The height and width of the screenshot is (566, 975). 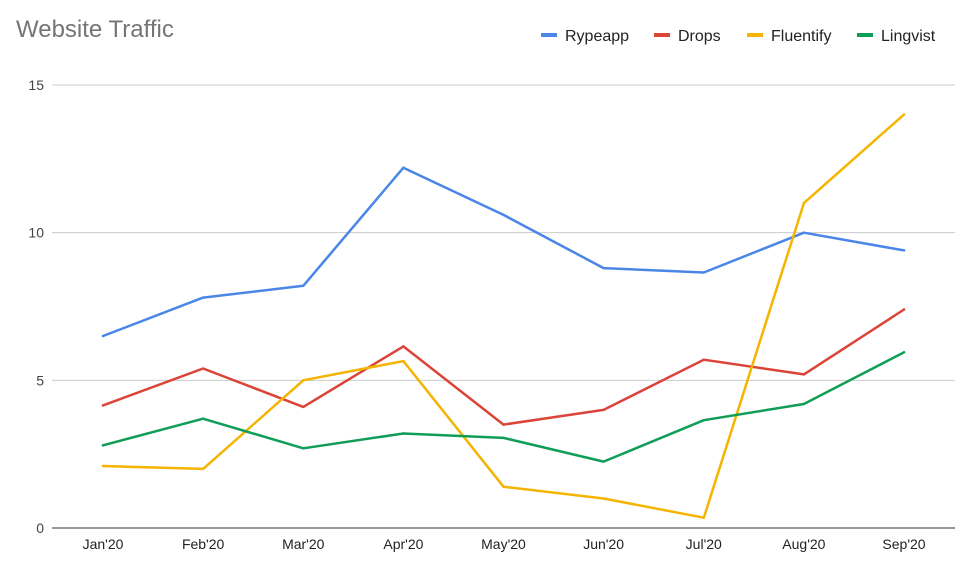 I want to click on y-tick-label: 15, so click(x=36, y=85).